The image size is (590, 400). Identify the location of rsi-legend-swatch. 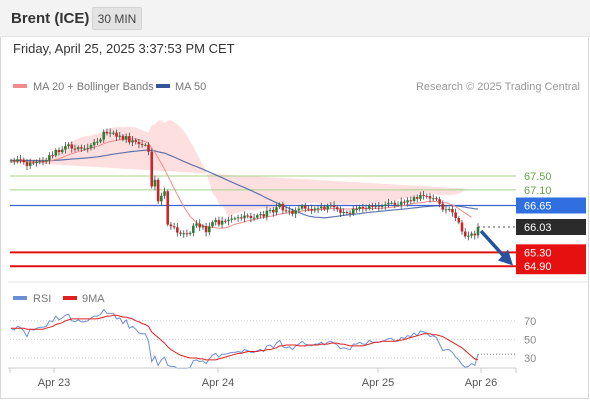
(20, 298).